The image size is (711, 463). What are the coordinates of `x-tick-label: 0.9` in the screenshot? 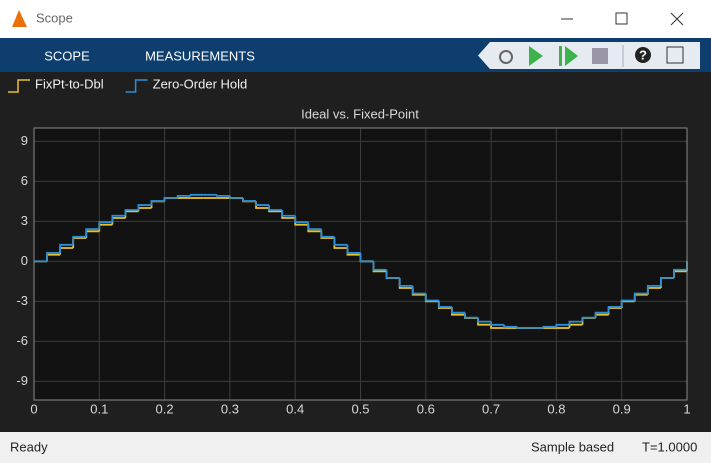 It's located at (622, 408).